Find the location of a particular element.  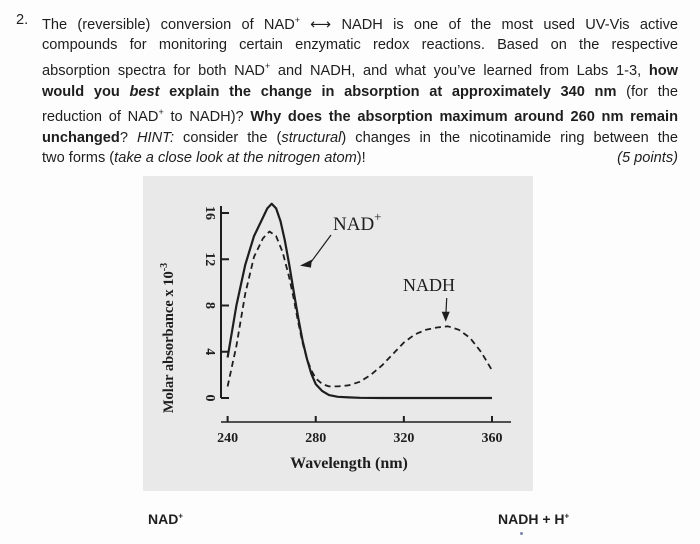

y-tick-label: 4 is located at coordinates (209, 351).